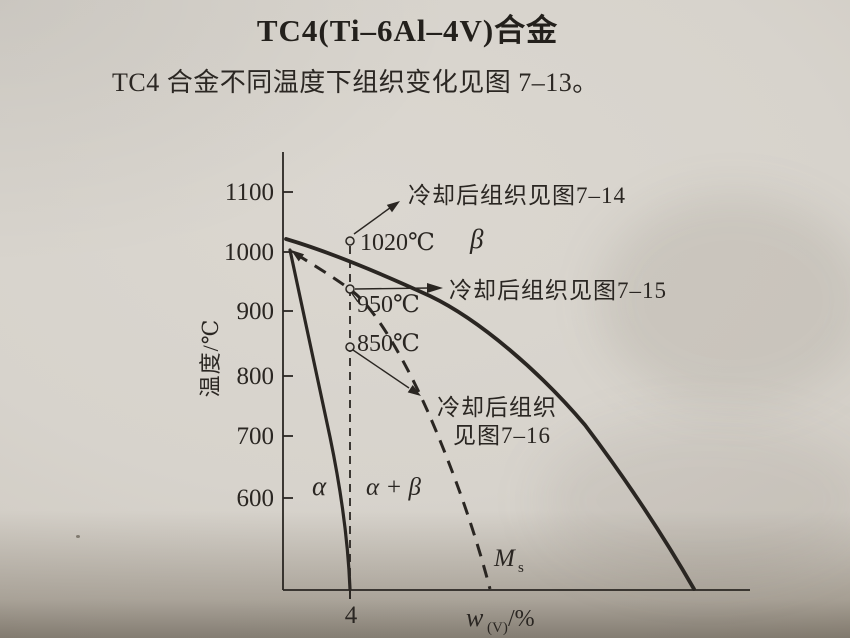 This screenshot has width=850, height=638. Describe the element at coordinates (210, 358) in the screenshot. I see `y-axis-title: 温度/℃` at that location.